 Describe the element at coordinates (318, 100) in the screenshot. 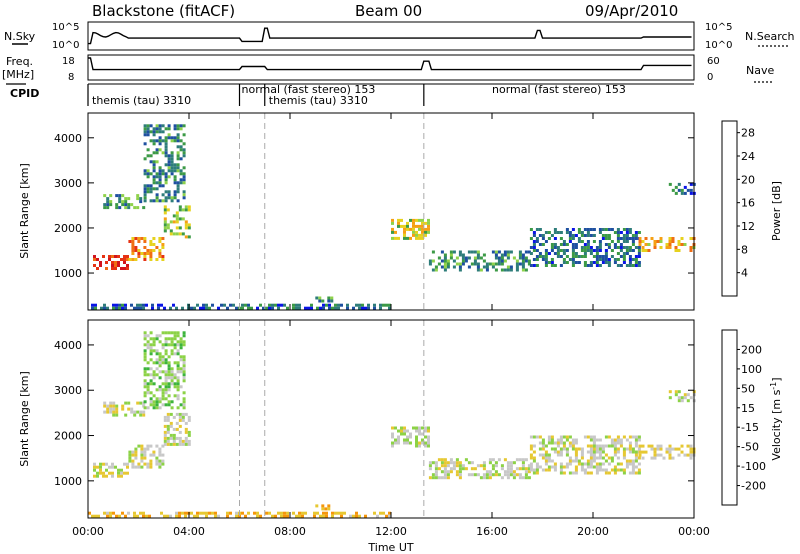

I see `cpid-segment-label: themis (tau) 3310` at that location.